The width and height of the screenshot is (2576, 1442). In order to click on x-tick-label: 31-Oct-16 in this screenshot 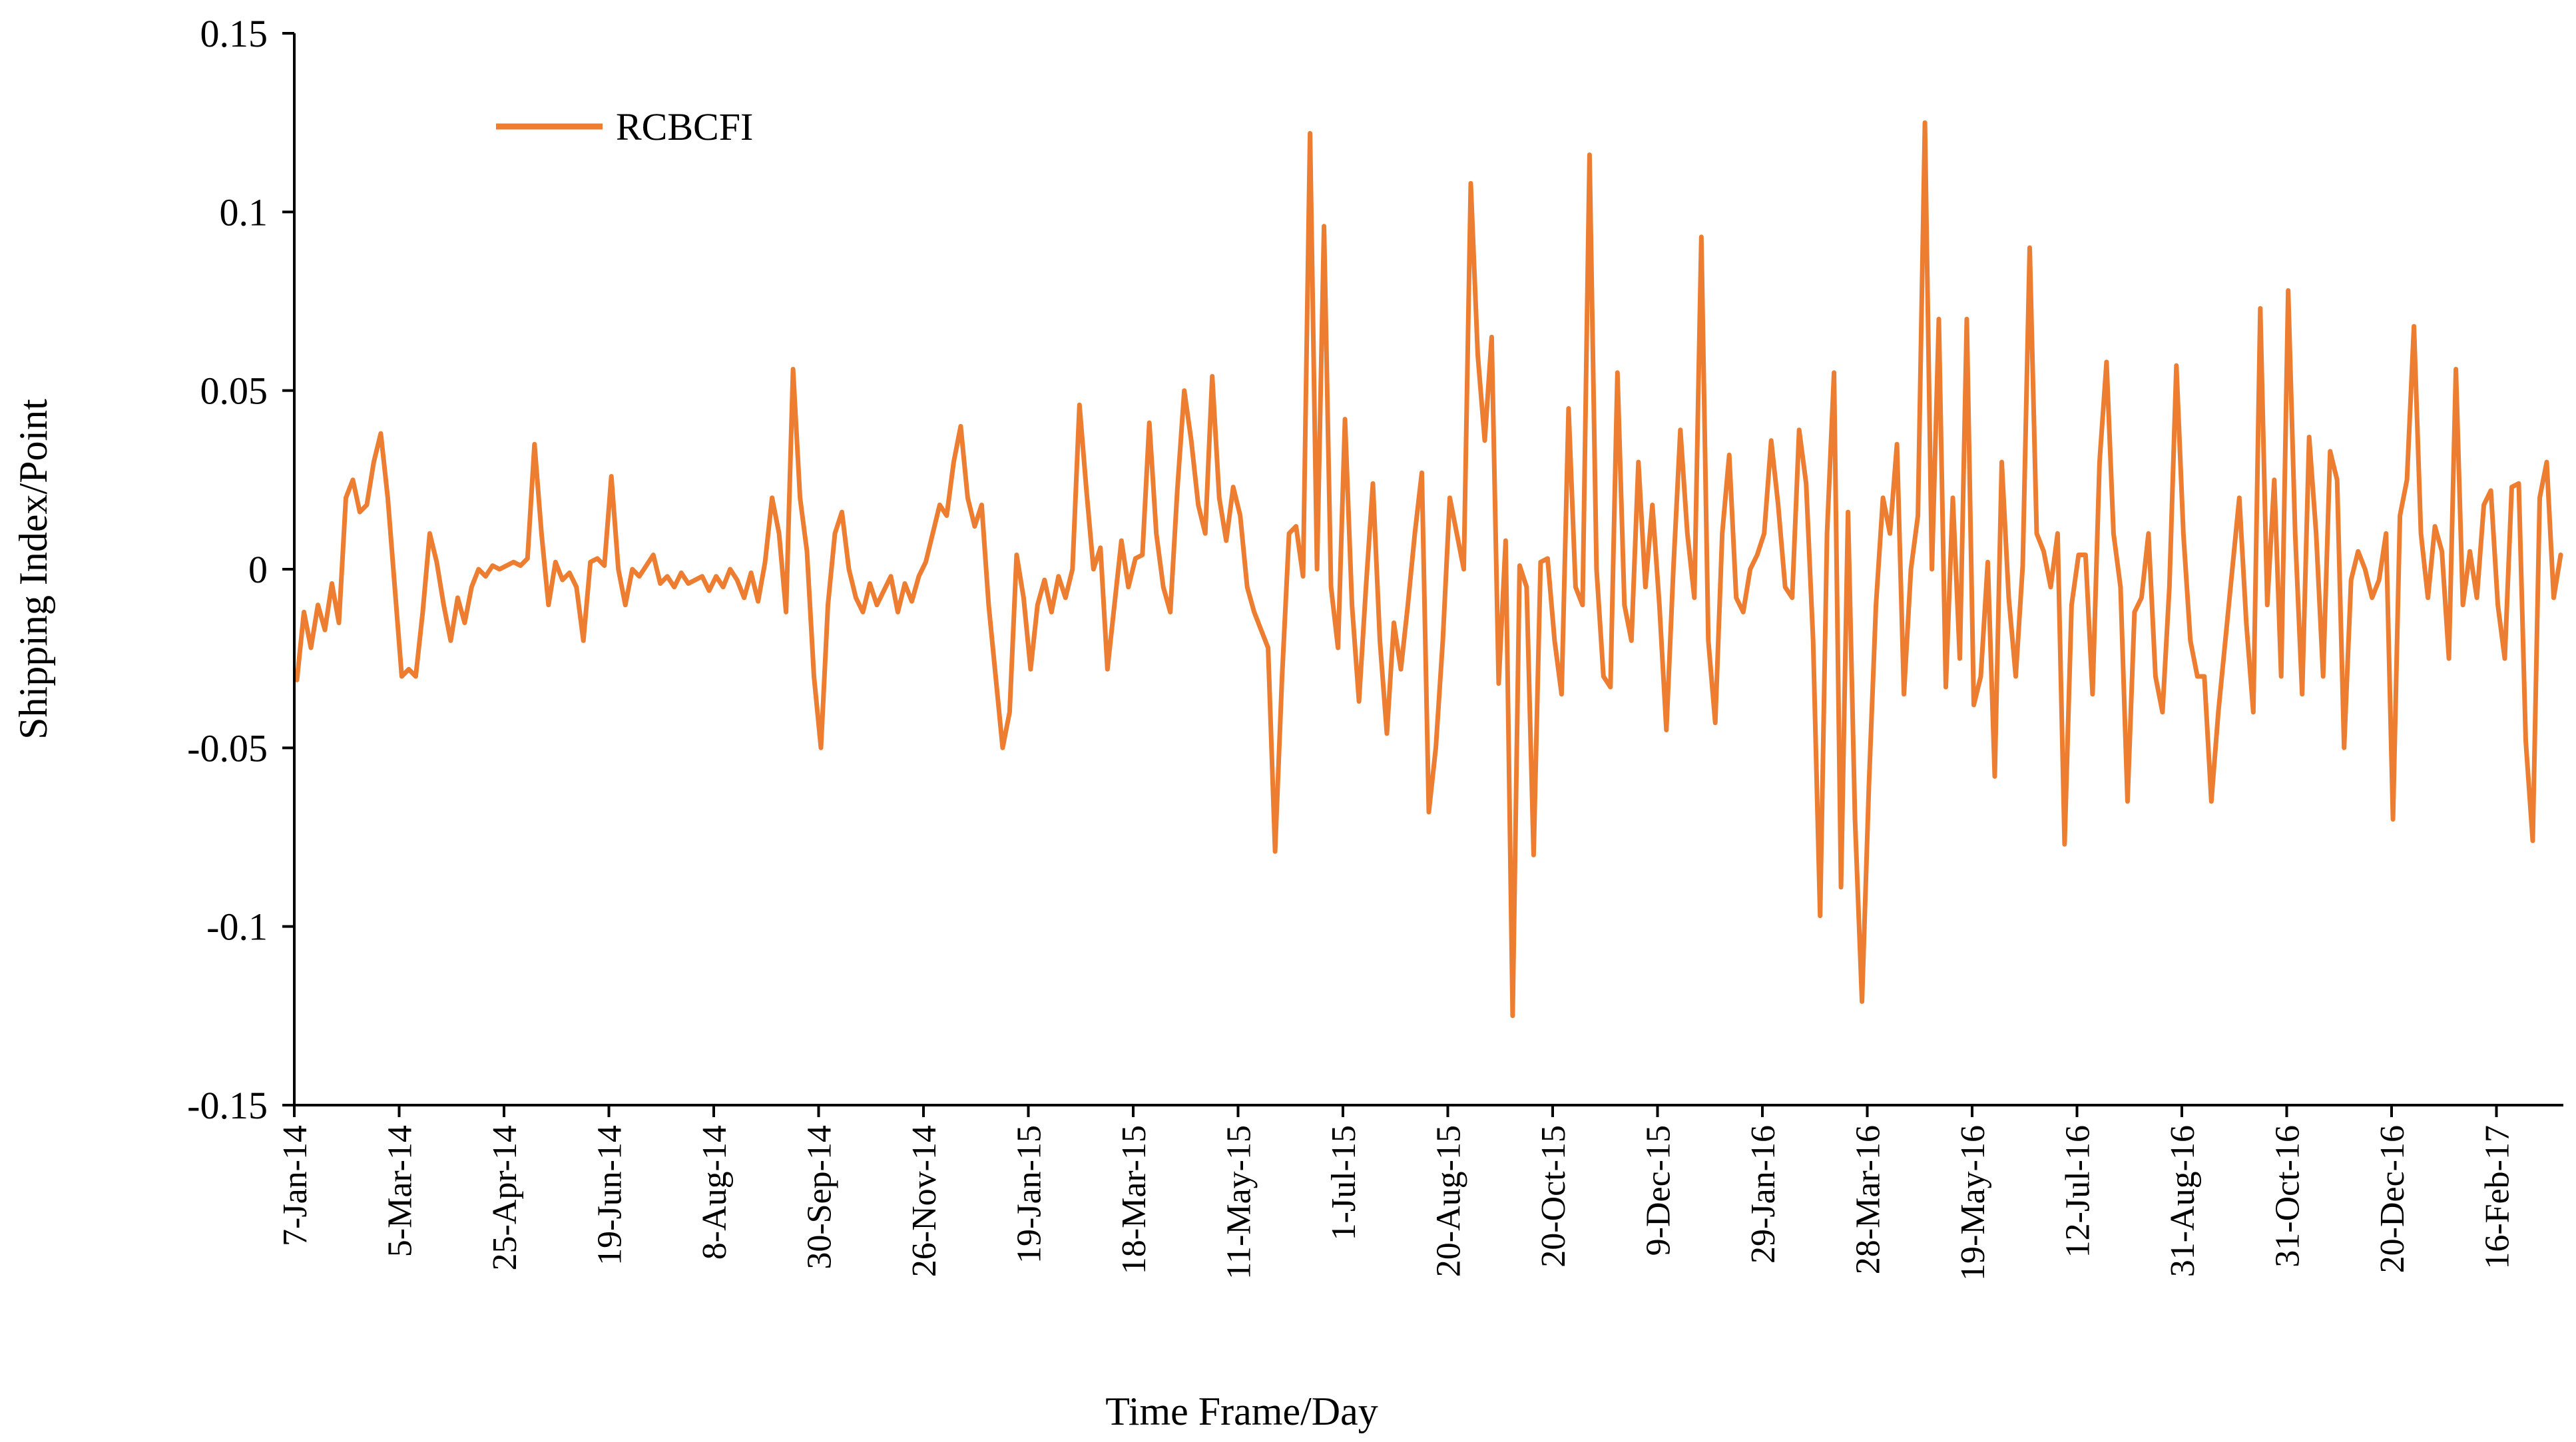, I will do `click(2288, 1196)`.